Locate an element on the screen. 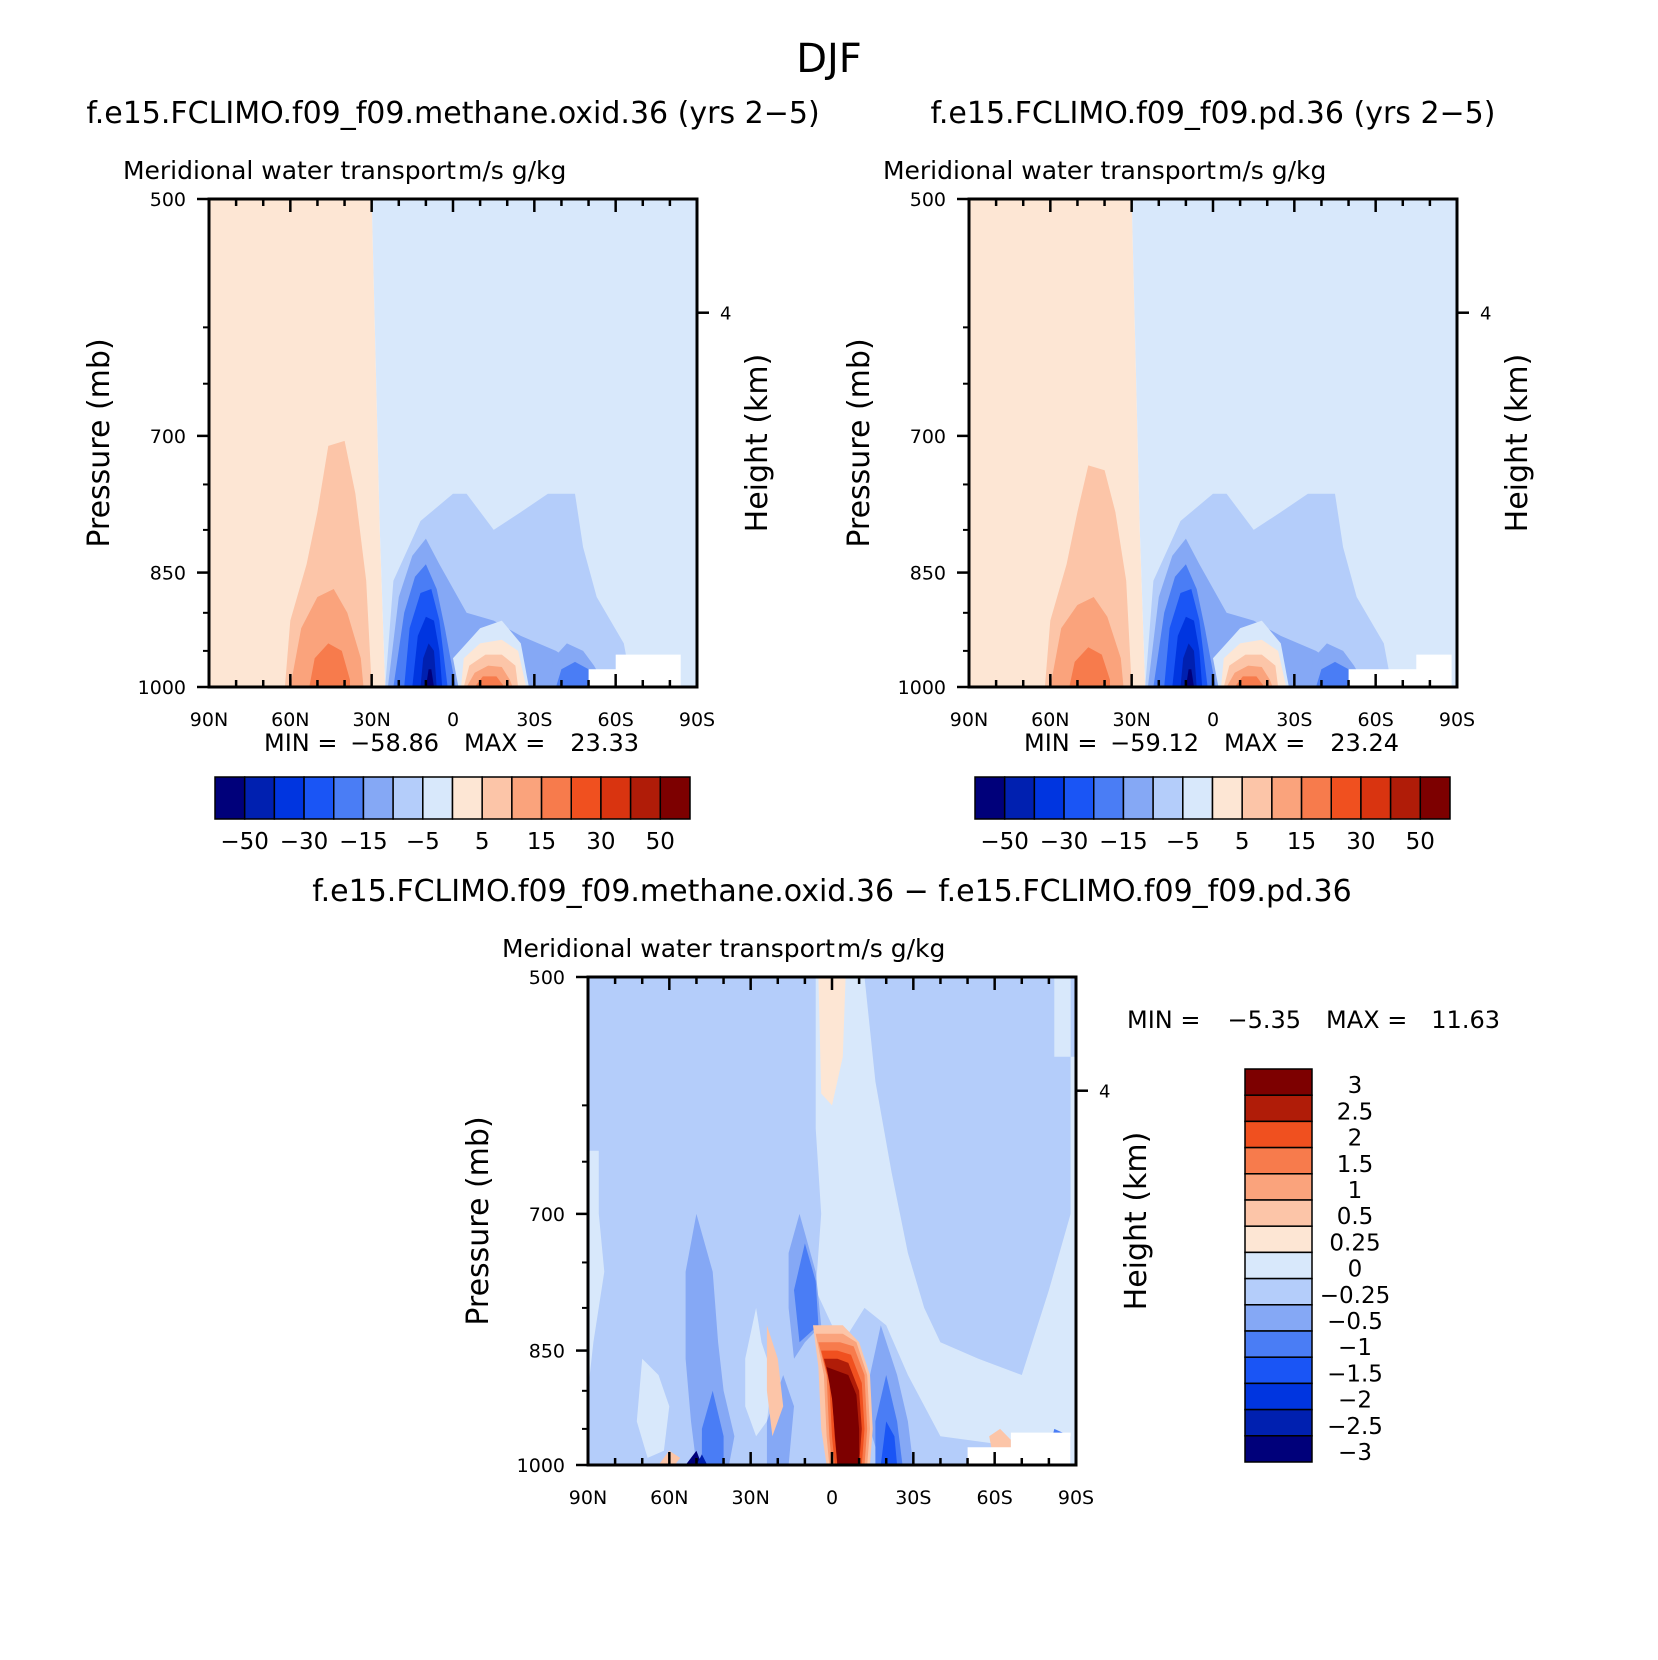 Image resolution: width=1658 pixels, height=1660 pixels. min-value: −5.35 is located at coordinates (1264, 1020).